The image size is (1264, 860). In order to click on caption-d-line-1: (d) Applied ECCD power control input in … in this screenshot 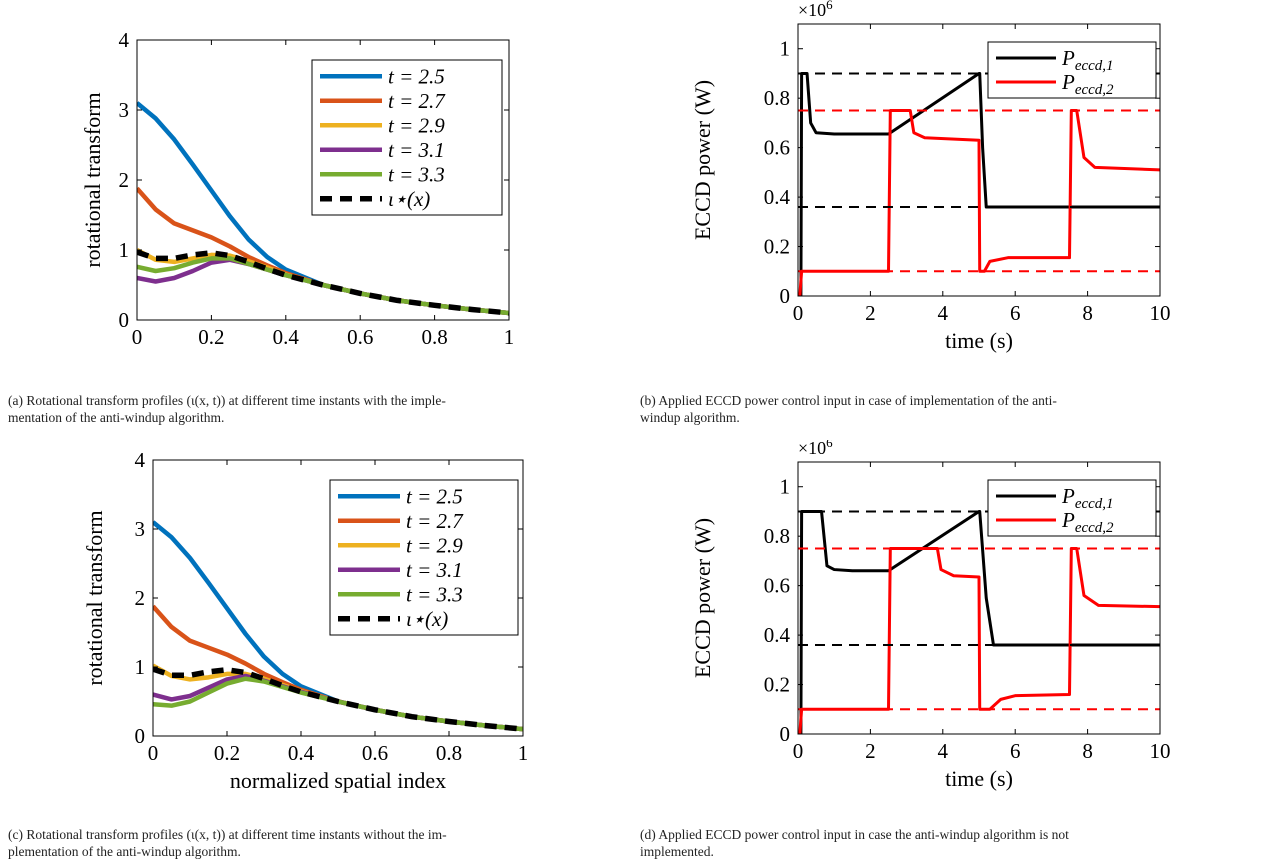, I will do `click(950, 834)`.